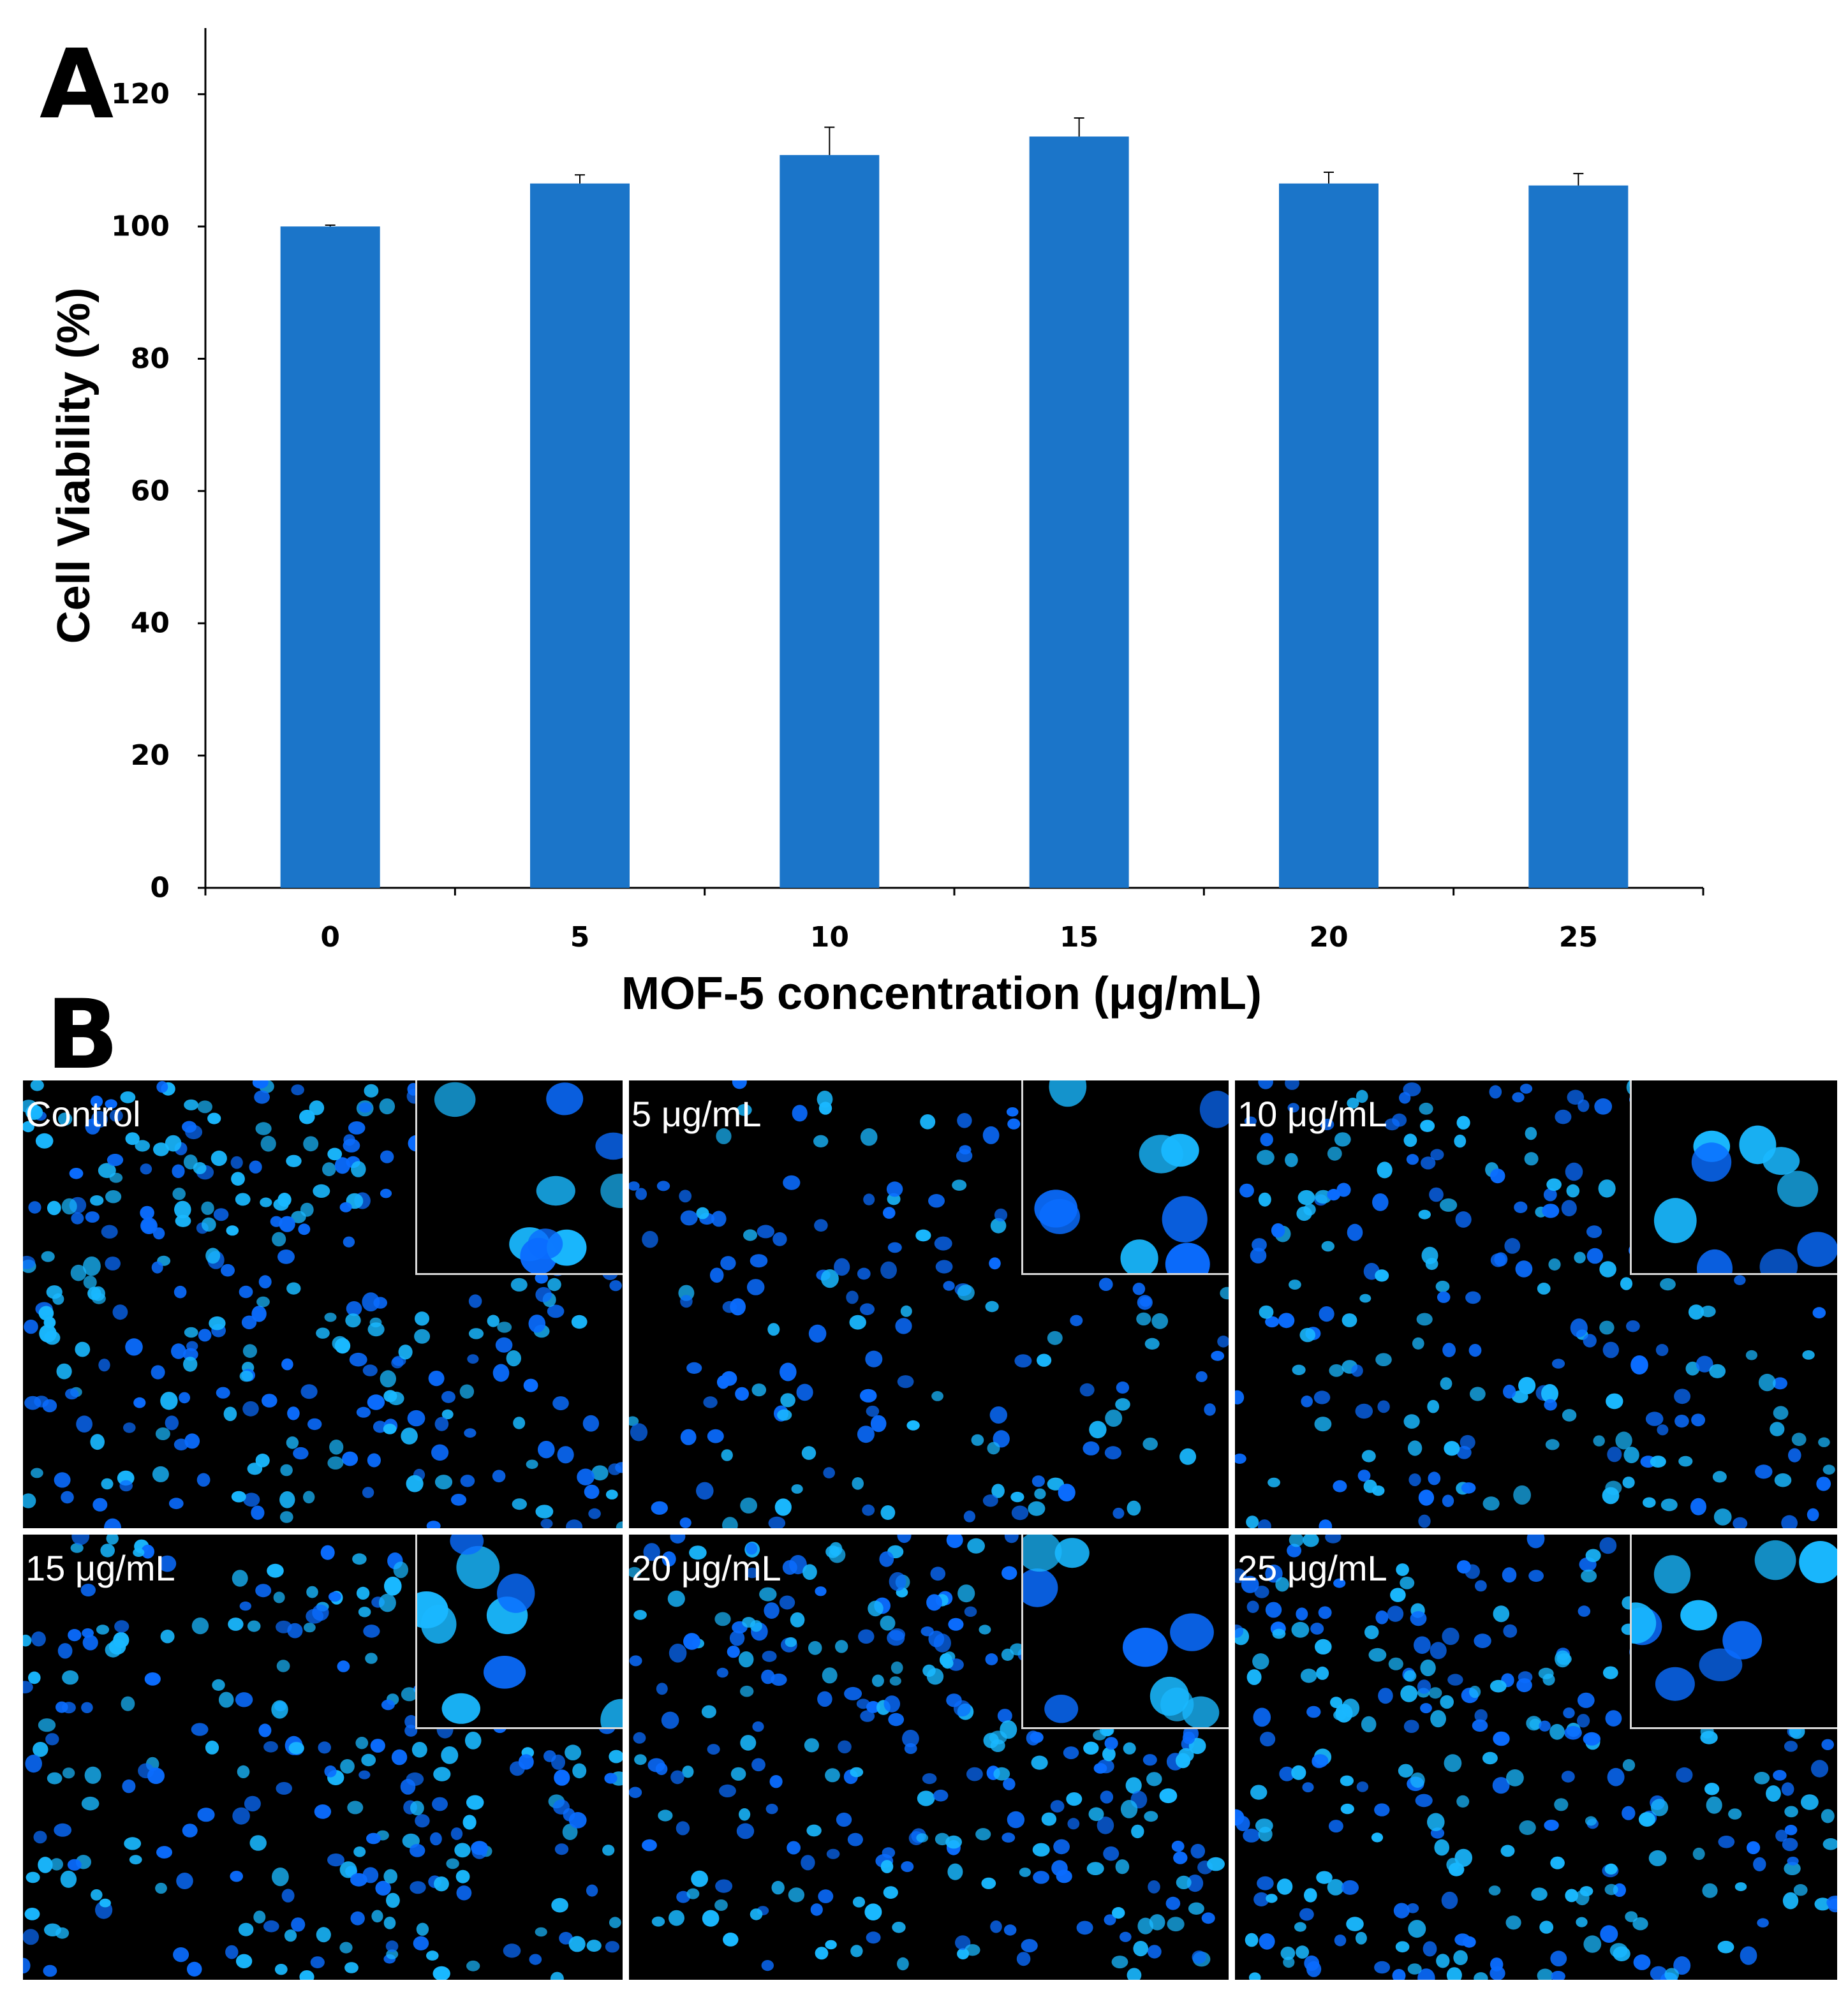 Image resolution: width=1848 pixels, height=1997 pixels. I want to click on bar, so click(830, 521).